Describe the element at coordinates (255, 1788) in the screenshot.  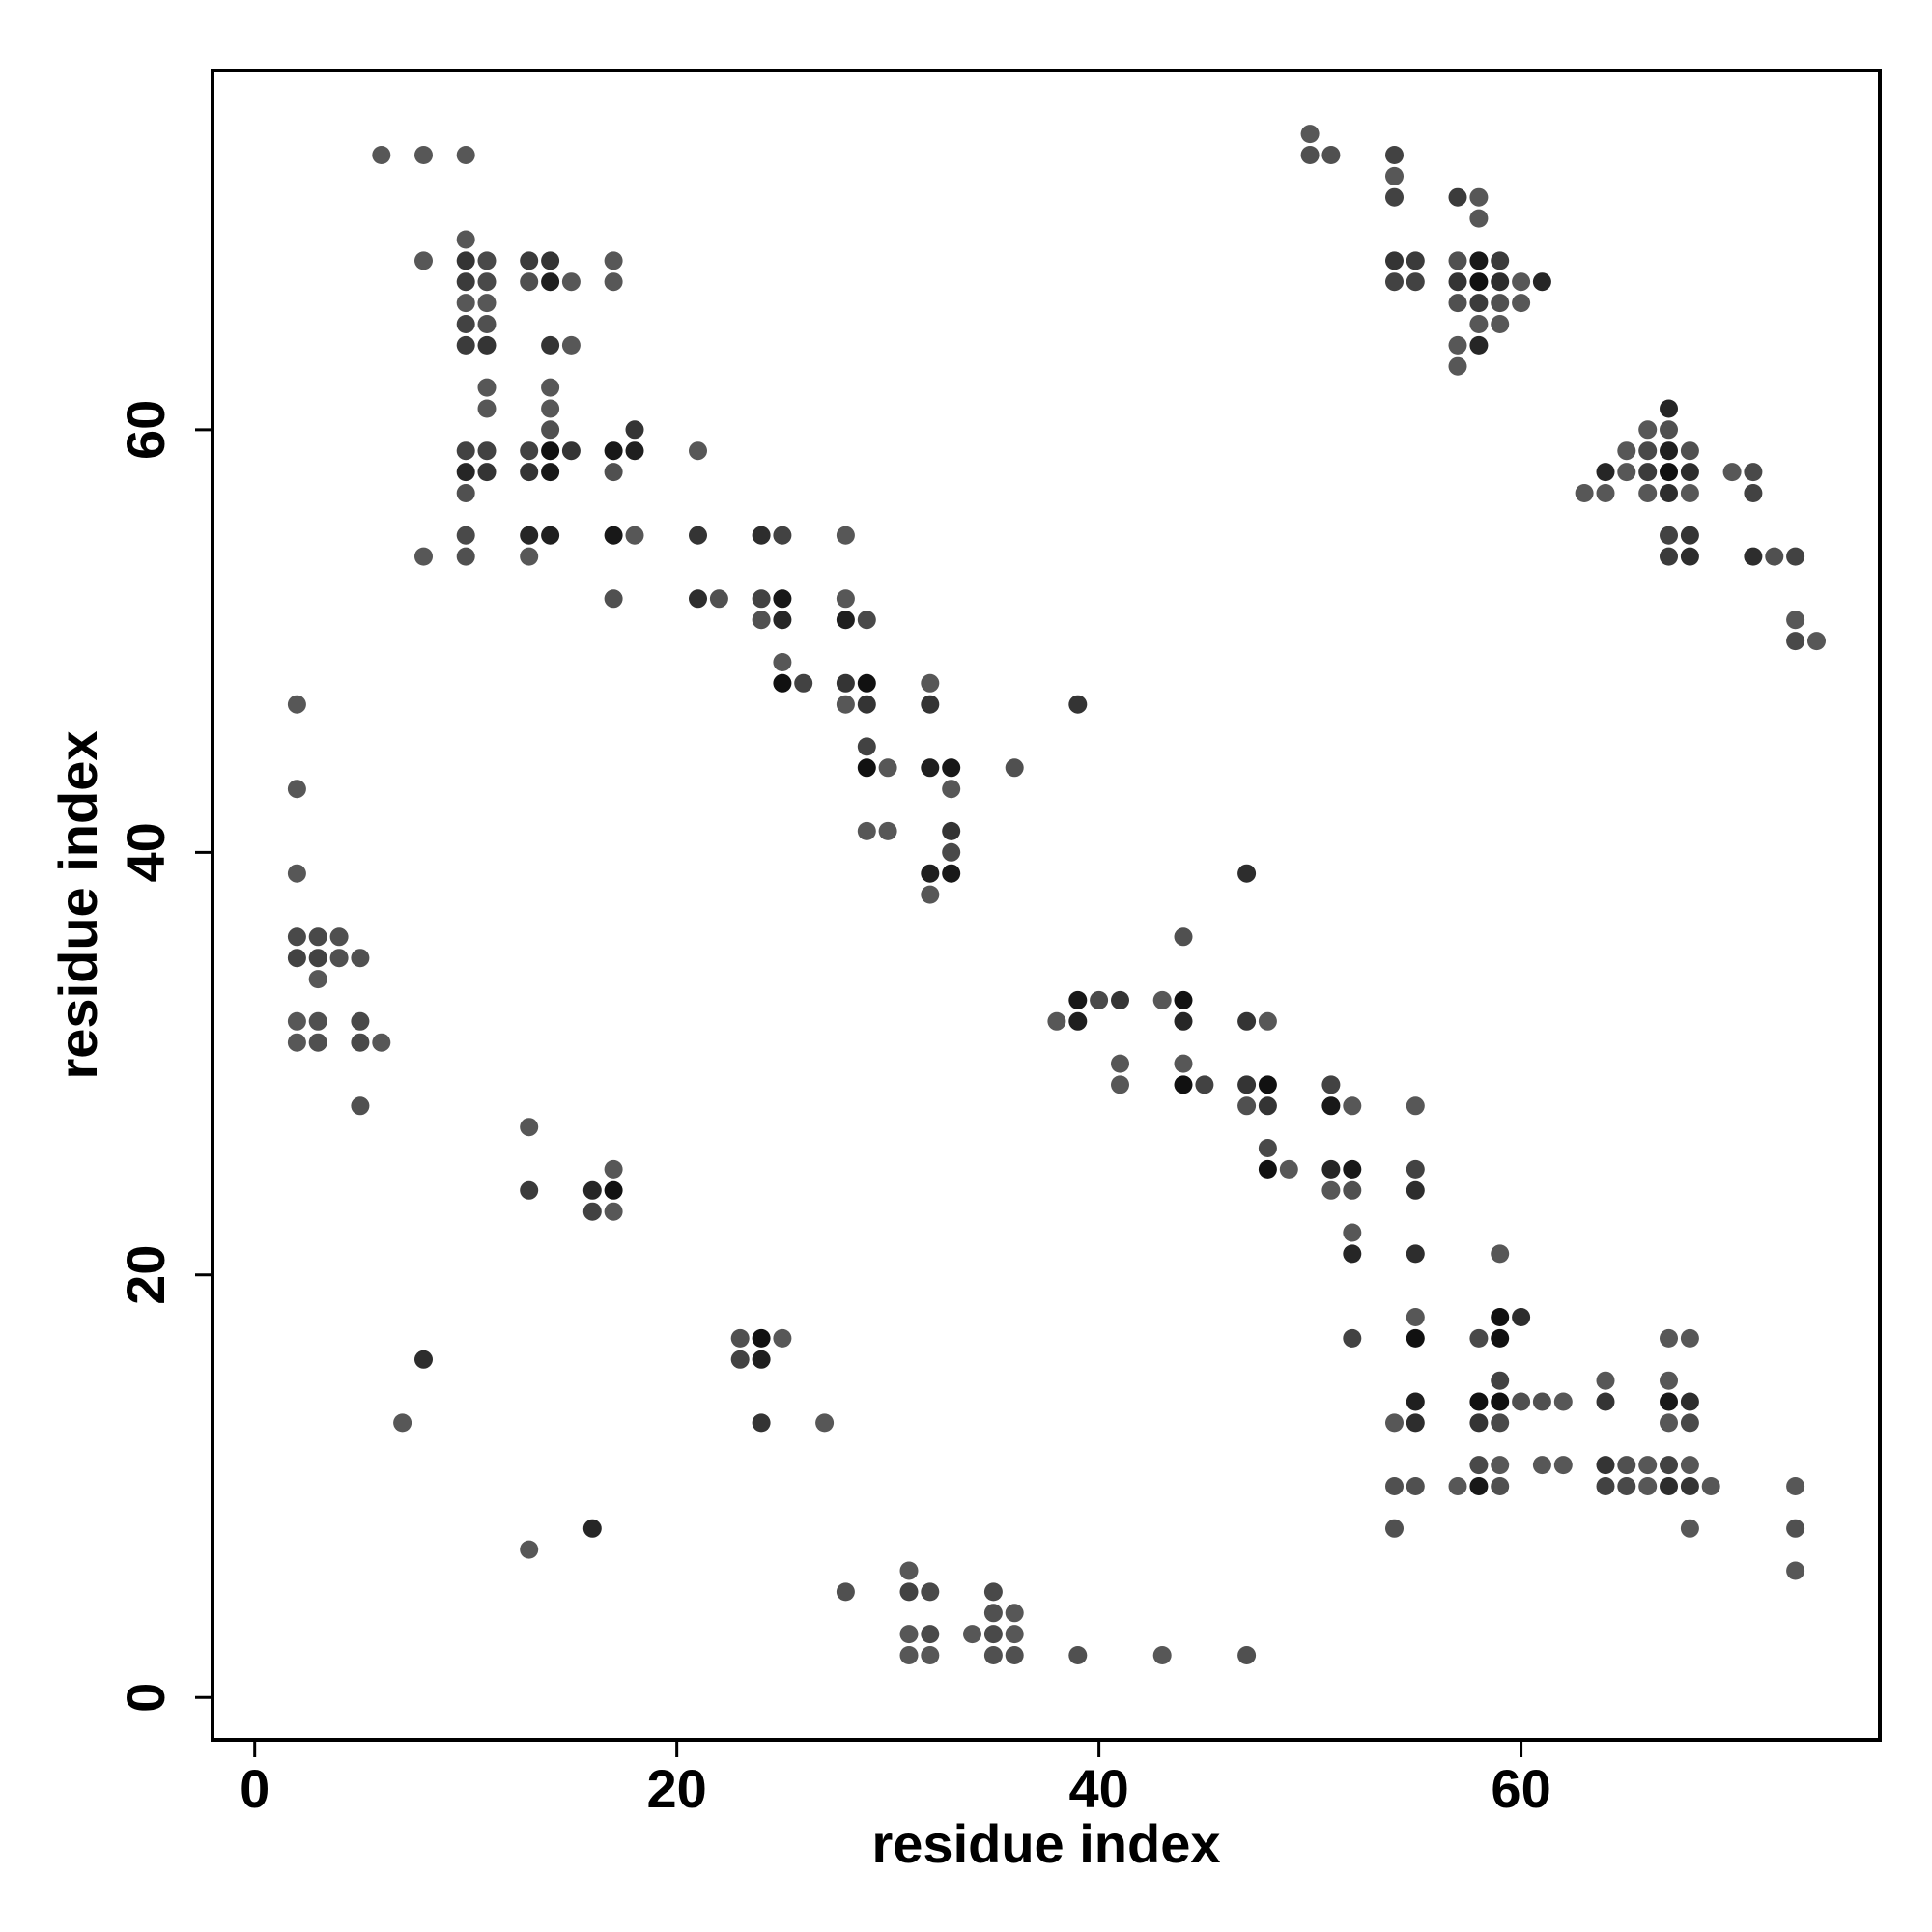
I see `x-tick-label: 0` at that location.